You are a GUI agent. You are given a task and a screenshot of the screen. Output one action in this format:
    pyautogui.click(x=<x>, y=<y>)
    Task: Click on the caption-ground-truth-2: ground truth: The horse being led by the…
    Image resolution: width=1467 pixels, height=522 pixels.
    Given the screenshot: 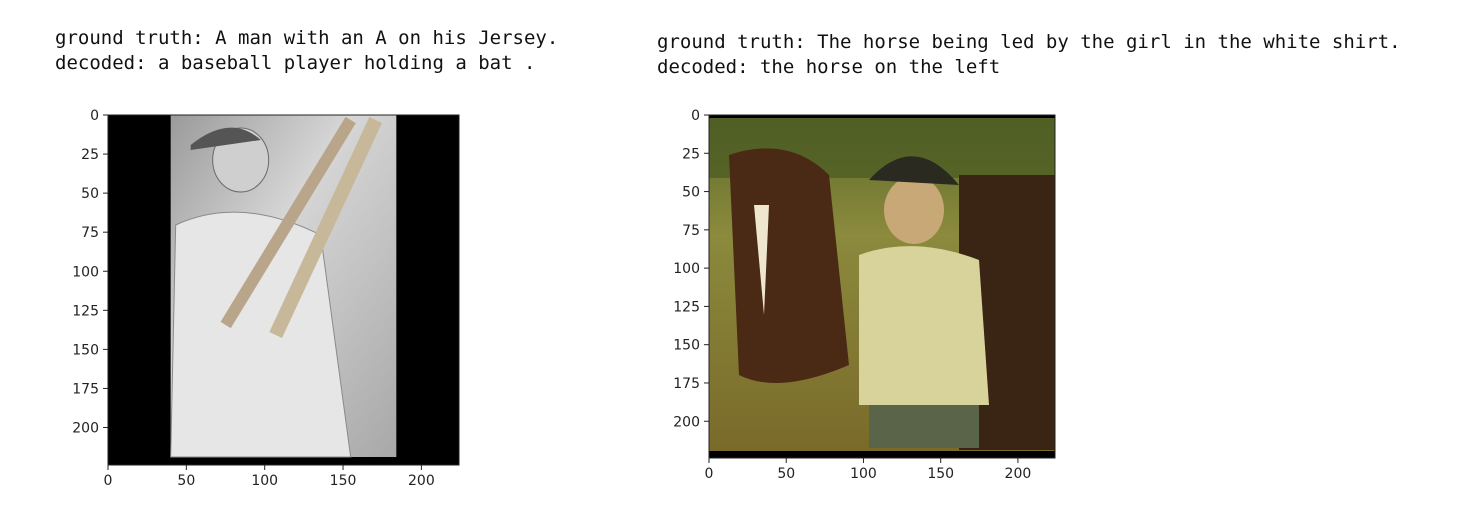 What is the action you would take?
    pyautogui.click(x=1029, y=42)
    